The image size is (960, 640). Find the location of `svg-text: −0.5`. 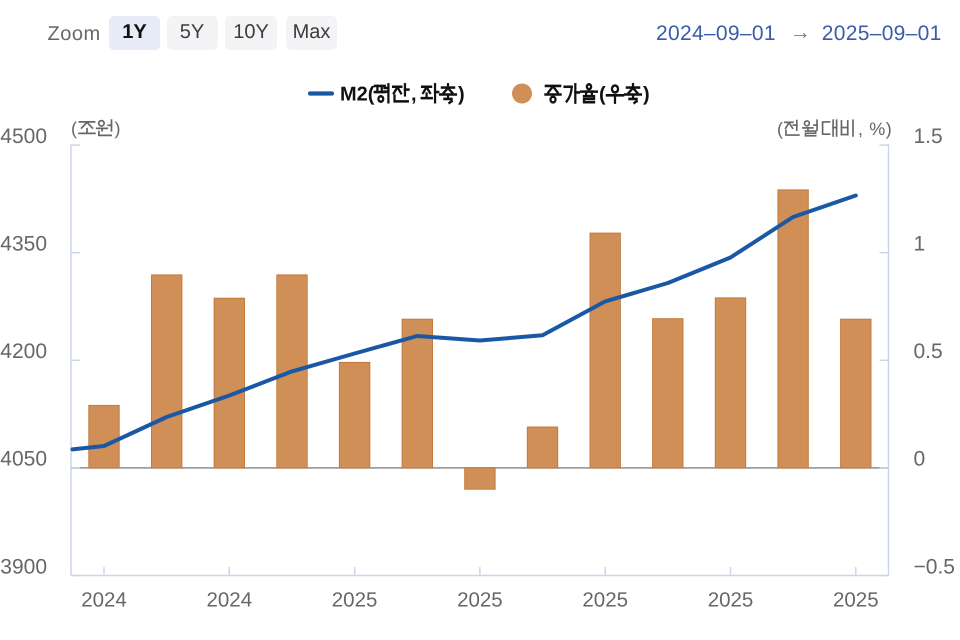

svg-text: −0.5 is located at coordinates (934, 566).